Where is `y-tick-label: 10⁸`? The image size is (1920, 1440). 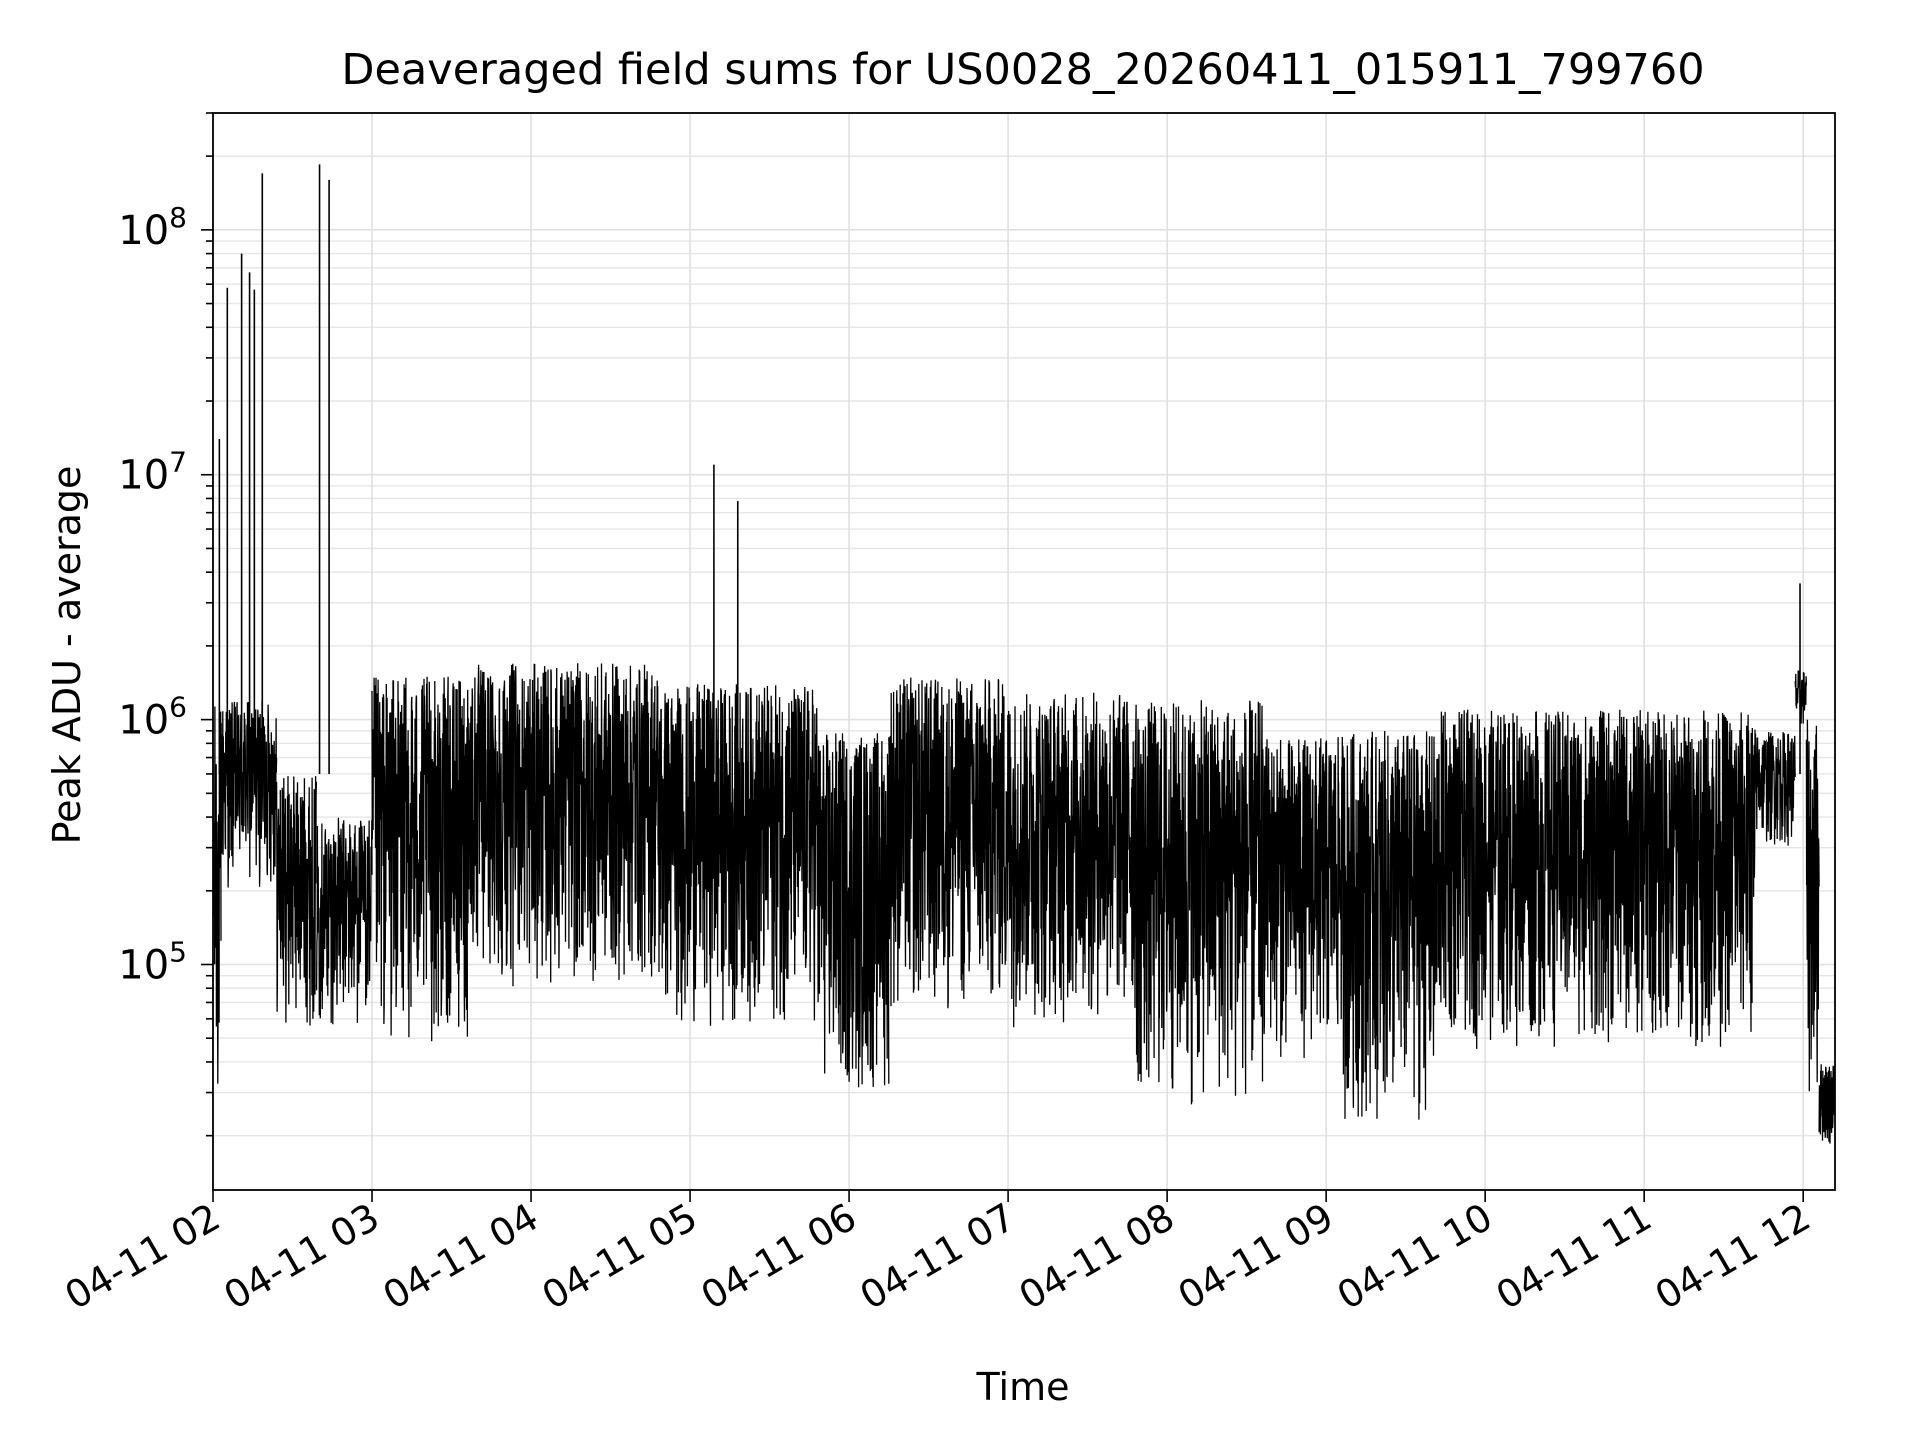 y-tick-label: 10⁸ is located at coordinates (152, 227).